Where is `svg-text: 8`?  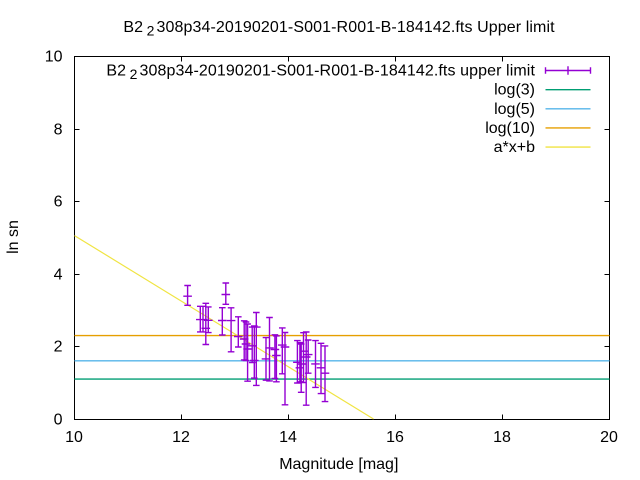
svg-text: 8 is located at coordinates (58, 130).